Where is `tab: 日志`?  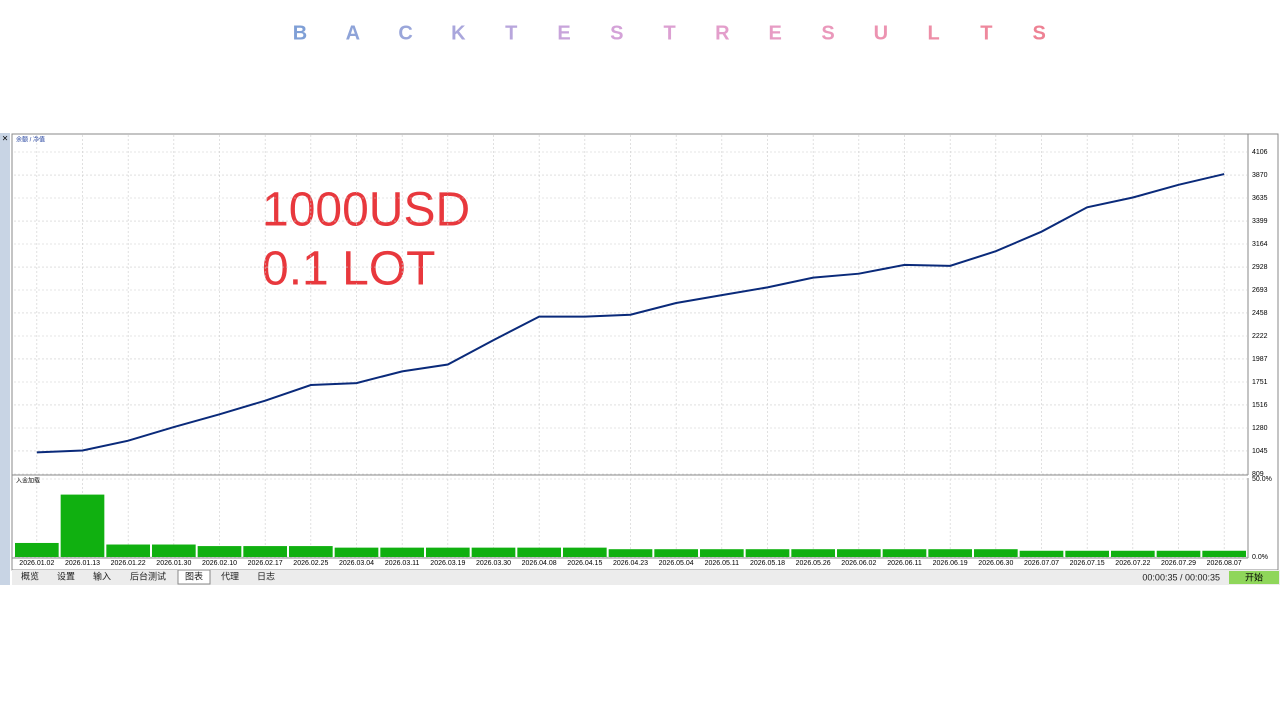 tab: 日志 is located at coordinates (266, 575).